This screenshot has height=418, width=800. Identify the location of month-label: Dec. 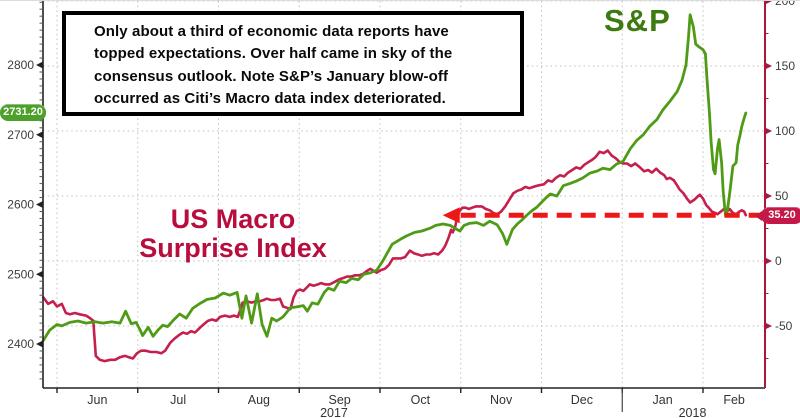
(582, 400).